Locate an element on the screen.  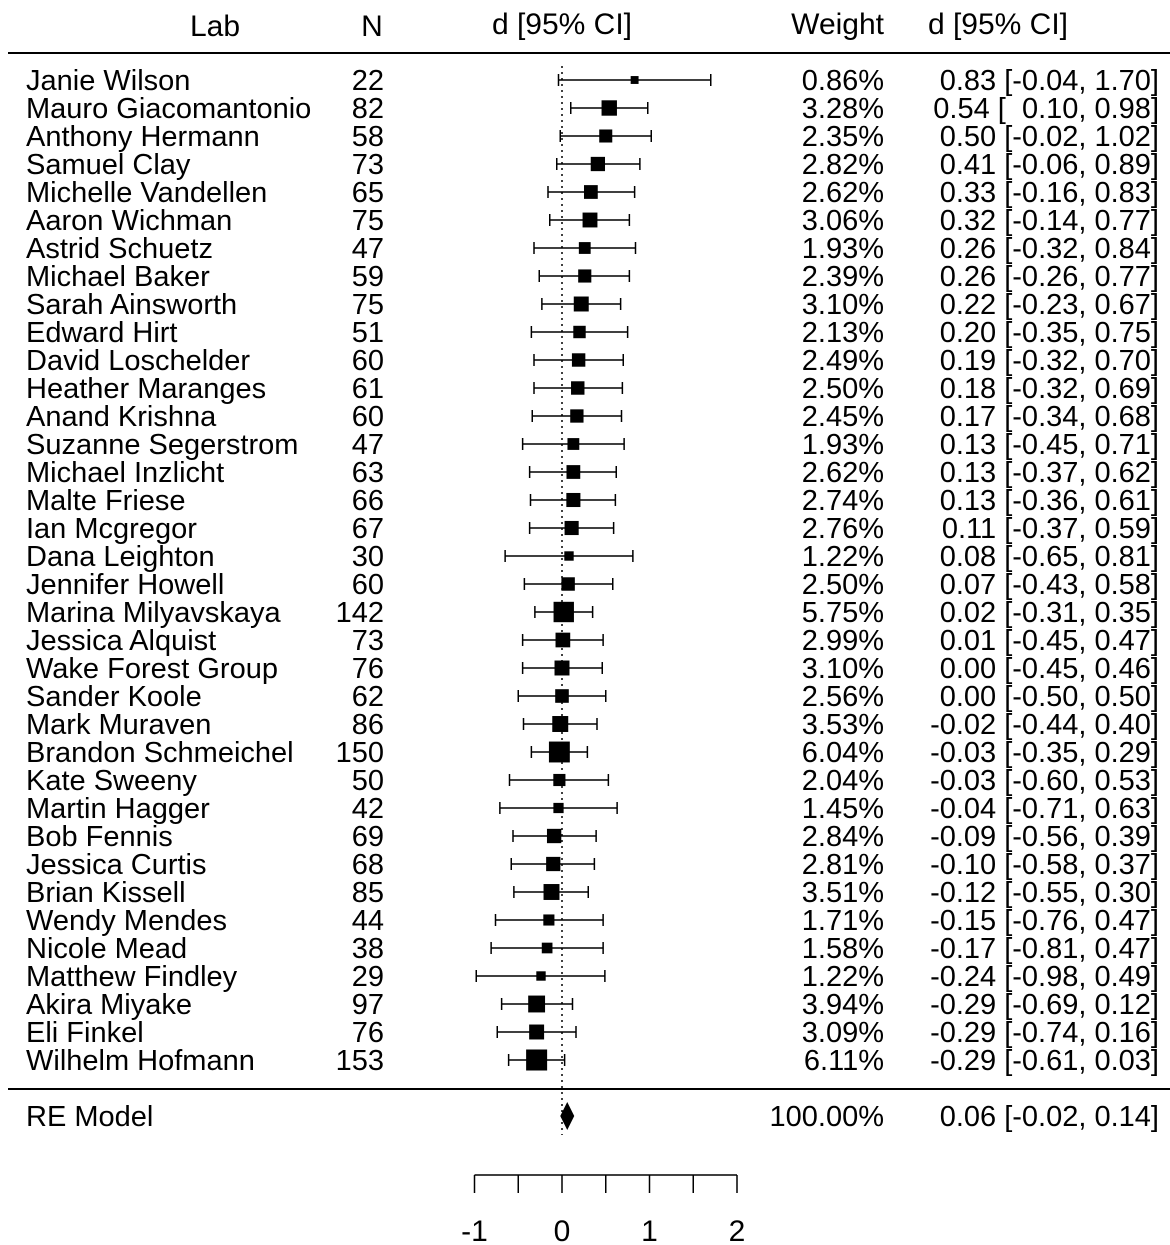
study-n: 85 is located at coordinates (368, 893).